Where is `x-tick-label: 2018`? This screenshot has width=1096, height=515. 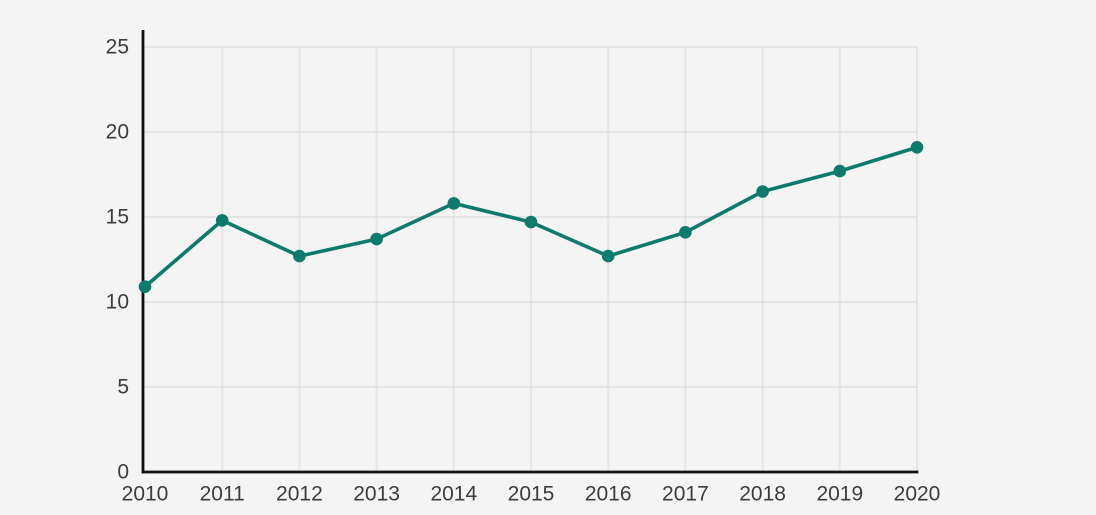 x-tick-label: 2018 is located at coordinates (762, 494).